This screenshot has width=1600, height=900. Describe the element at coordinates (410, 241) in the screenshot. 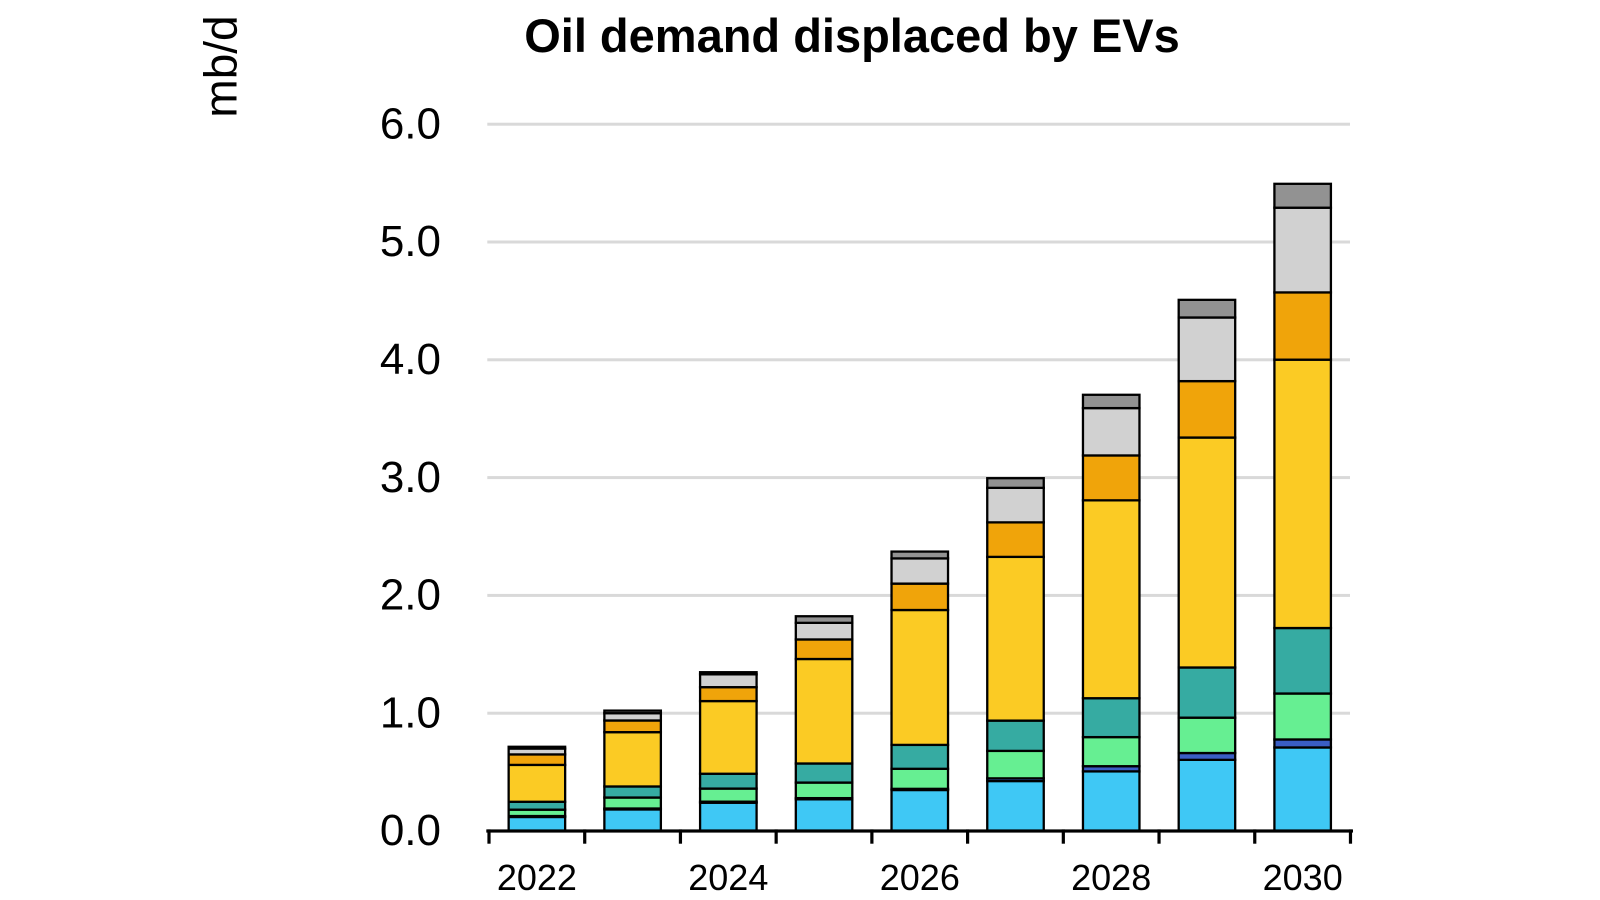

I see `svg-text: 5.0` at that location.